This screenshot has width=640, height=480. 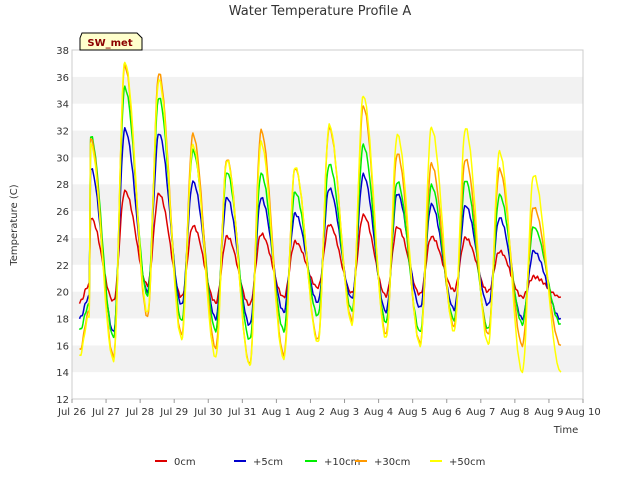 I want to click on legend-label: +5cm, so click(x=268, y=462).